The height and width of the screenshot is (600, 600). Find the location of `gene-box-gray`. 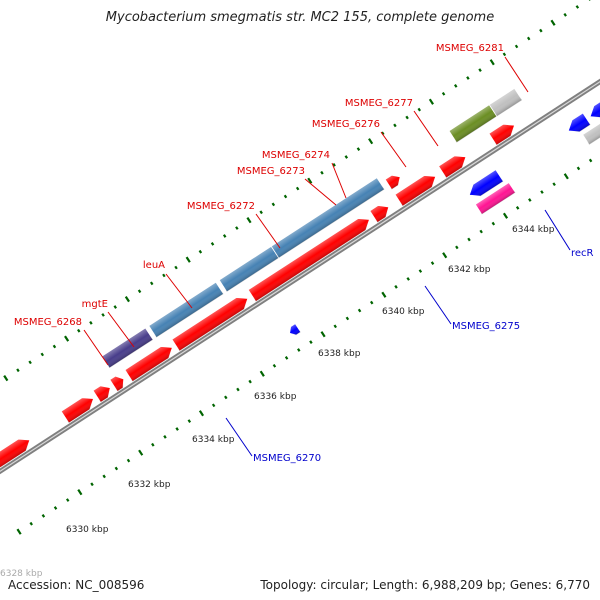

gene-box-gray is located at coordinates (591, 133).